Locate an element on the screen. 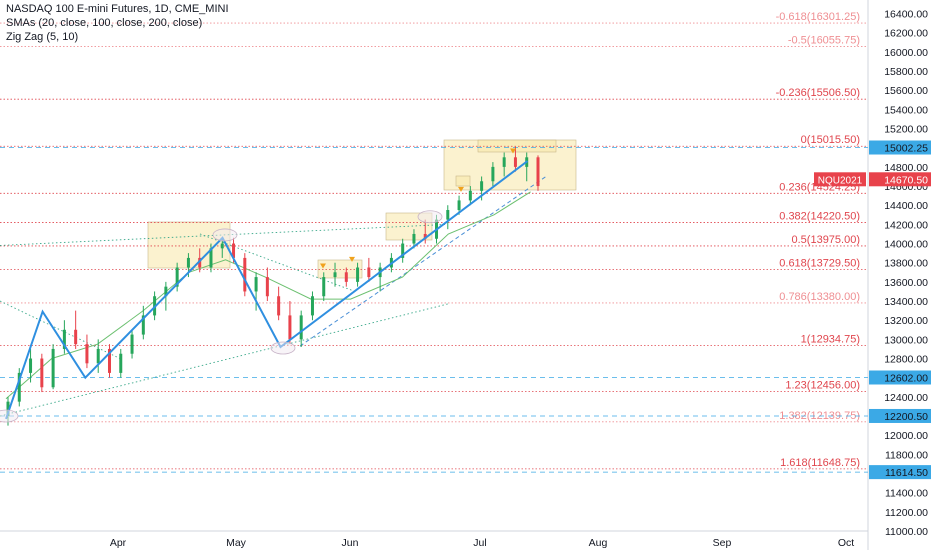  y-tick-label: 13600.00 is located at coordinates (906, 283).